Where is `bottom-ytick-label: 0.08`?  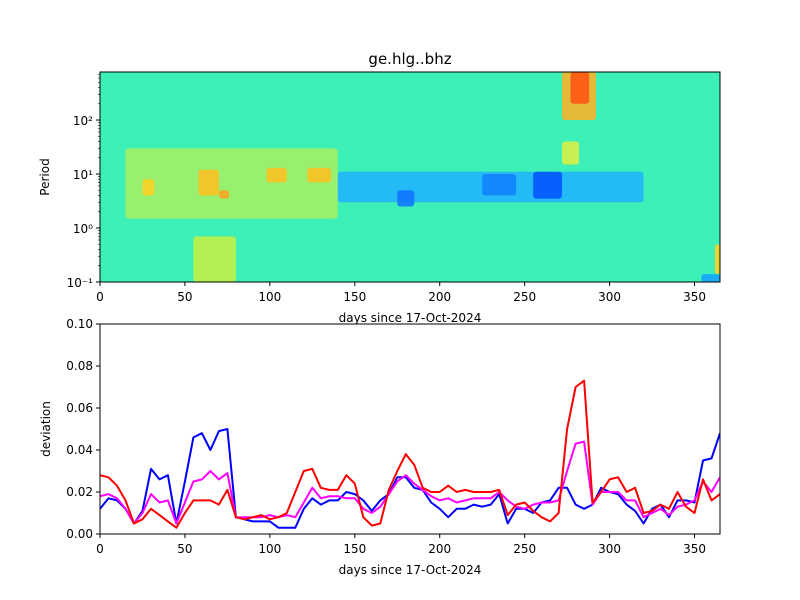
bottom-ytick-label: 0.08 is located at coordinates (79, 366).